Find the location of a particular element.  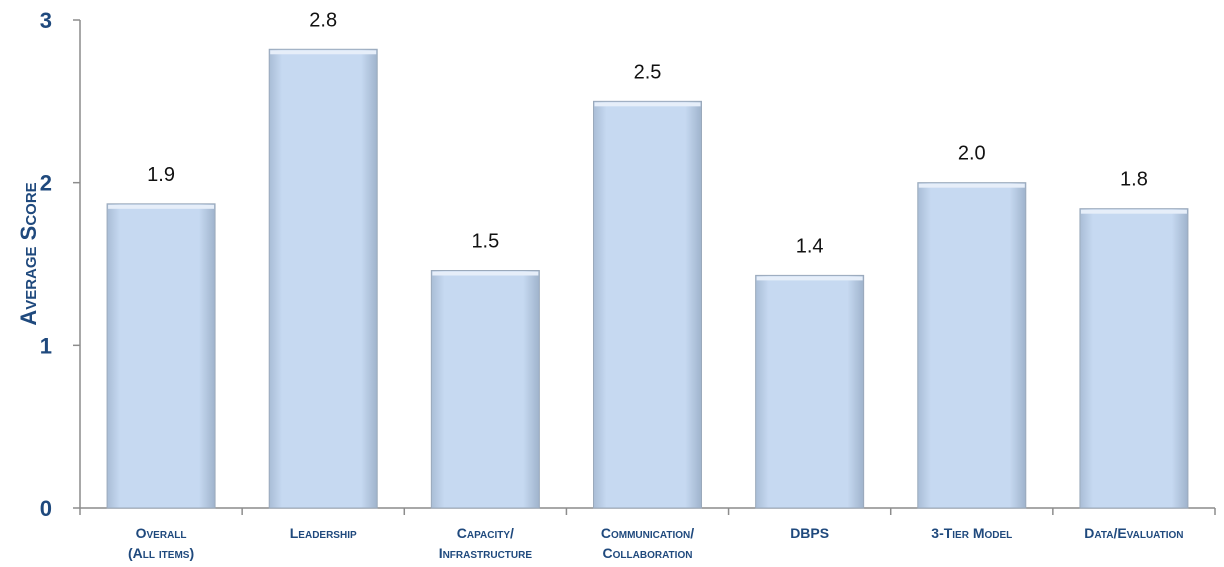

x-tick-label-line: Collaboration is located at coordinates (648, 553).